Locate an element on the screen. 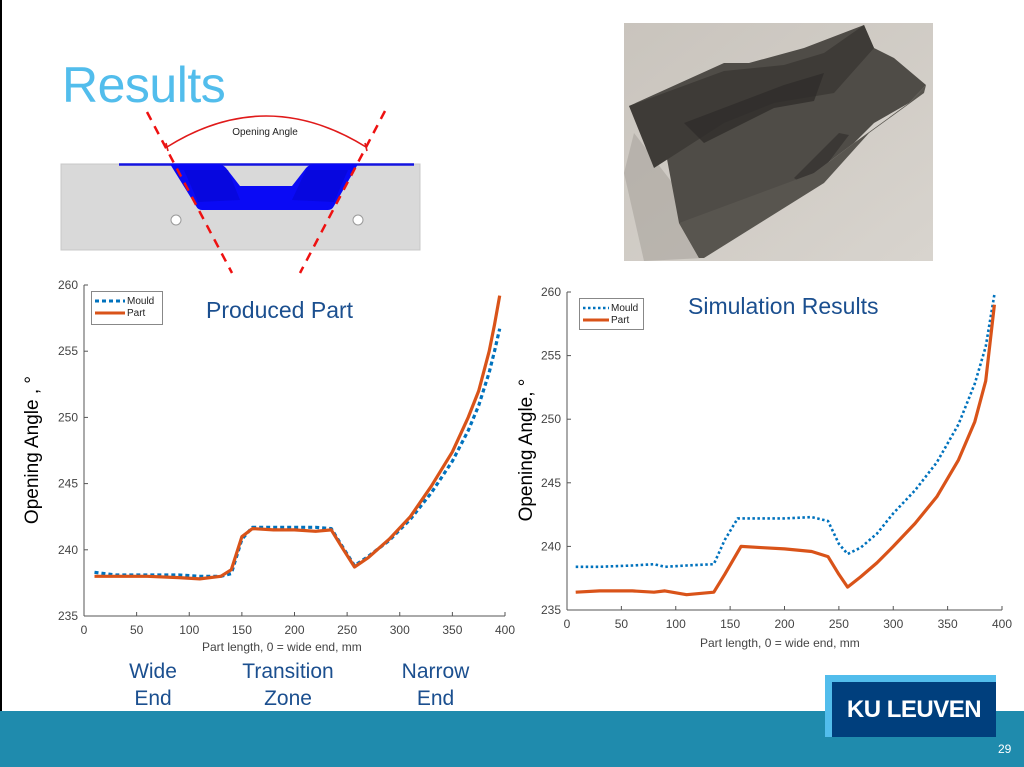 This screenshot has width=1024, height=767. zone-label-transition-zone: Transition Zone is located at coordinates (288, 685).